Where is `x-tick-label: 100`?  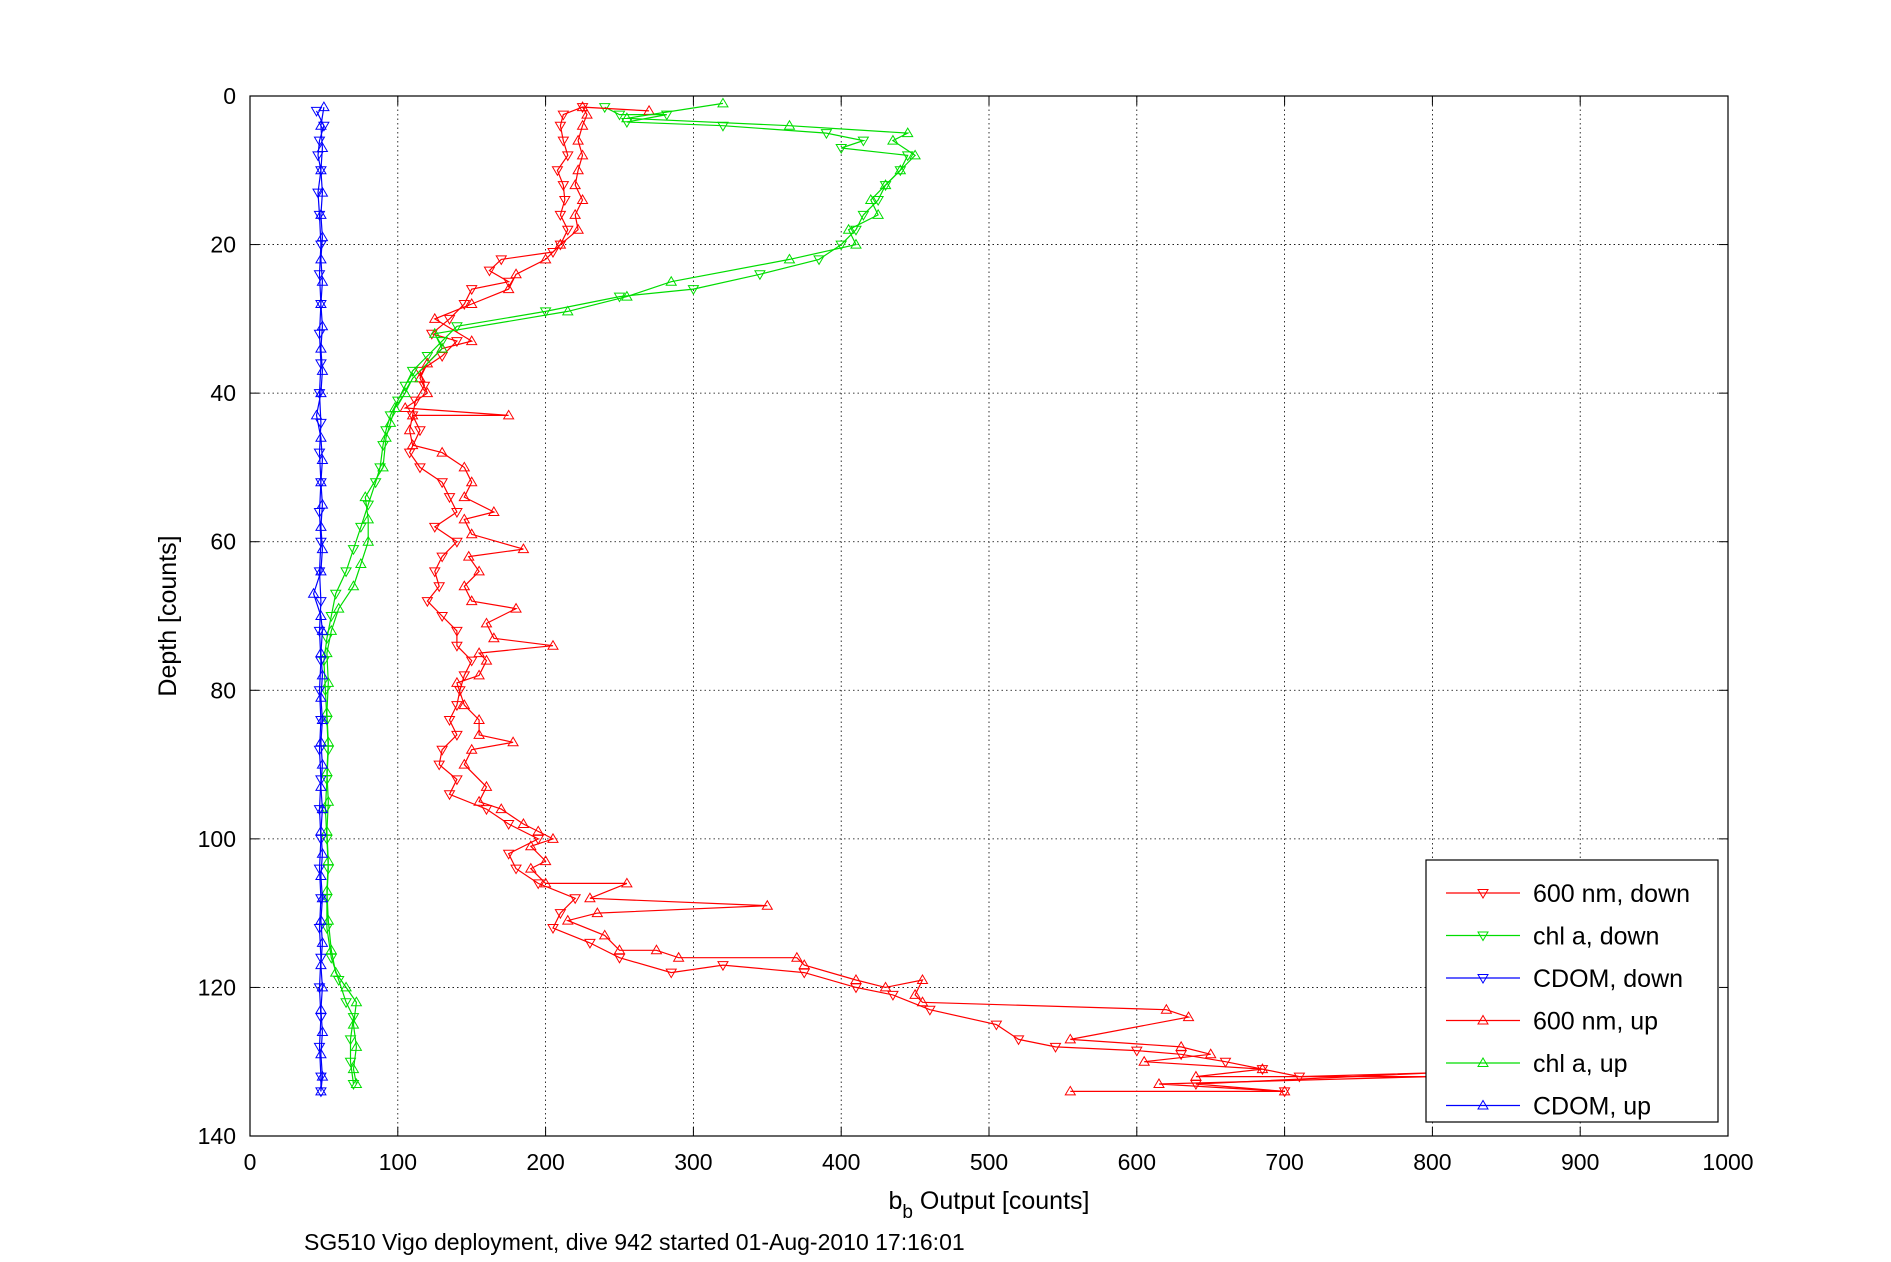 x-tick-label: 100 is located at coordinates (398, 1162).